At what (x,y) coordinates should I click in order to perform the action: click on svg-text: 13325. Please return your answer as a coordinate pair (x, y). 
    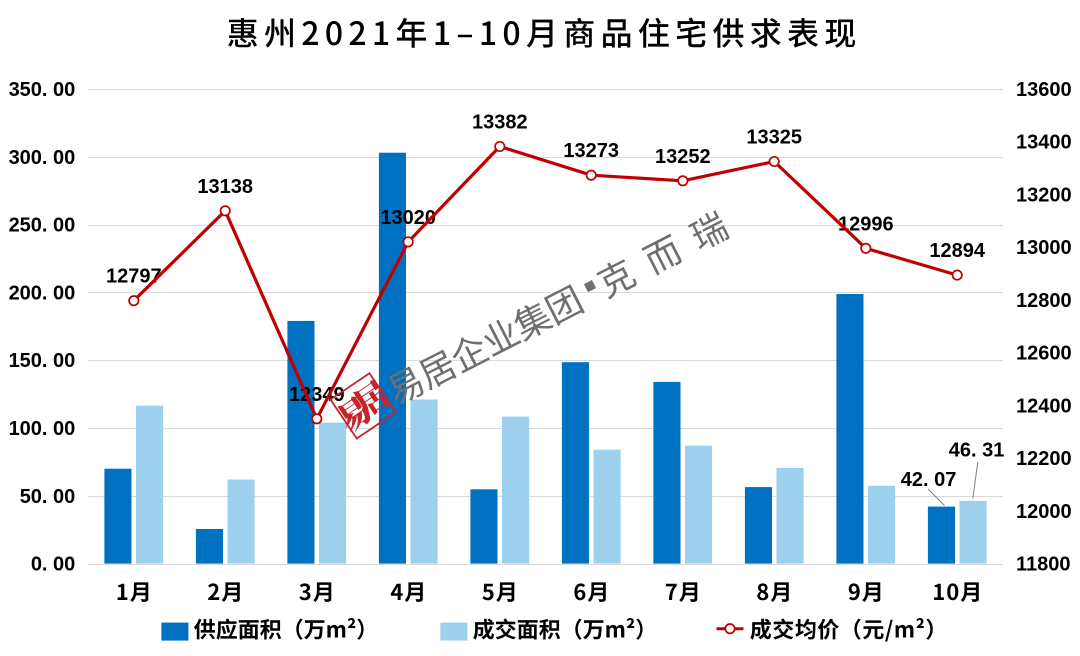
    Looking at the image, I should click on (774, 138).